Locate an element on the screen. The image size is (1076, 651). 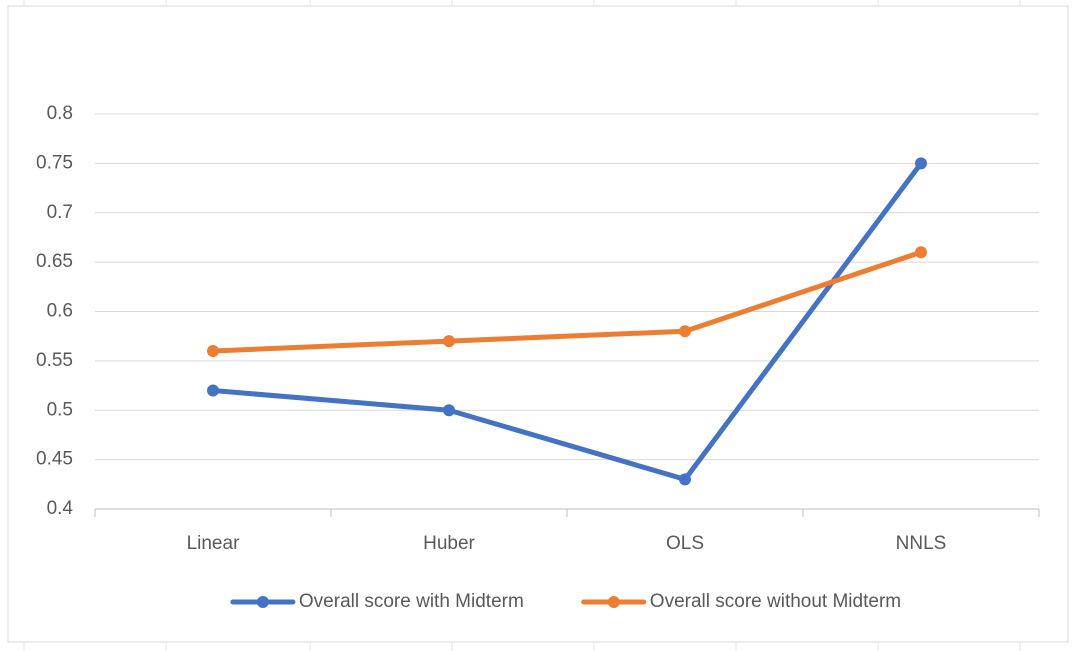
x-tick-label: OLS is located at coordinates (685, 543).